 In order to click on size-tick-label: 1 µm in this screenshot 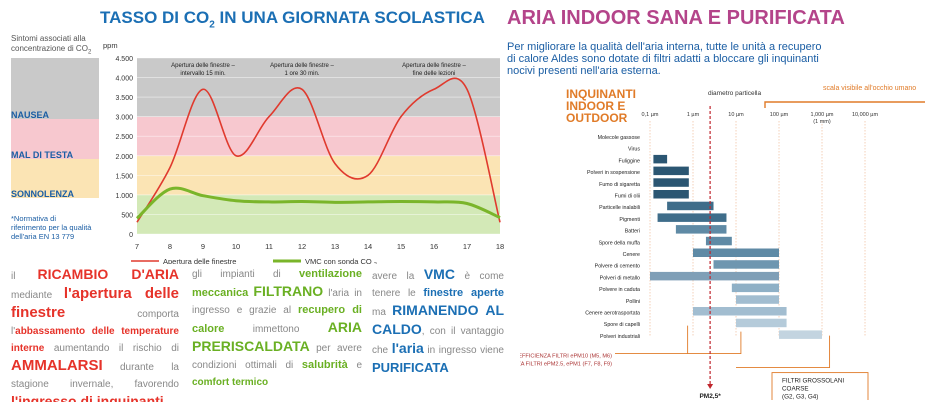, I will do `click(693, 115)`.